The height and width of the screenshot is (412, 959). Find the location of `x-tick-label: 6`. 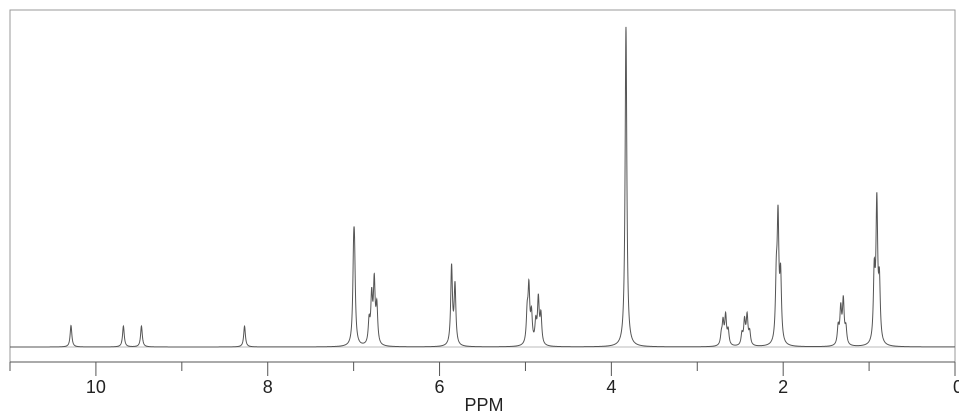

x-tick-label: 6 is located at coordinates (440, 387).